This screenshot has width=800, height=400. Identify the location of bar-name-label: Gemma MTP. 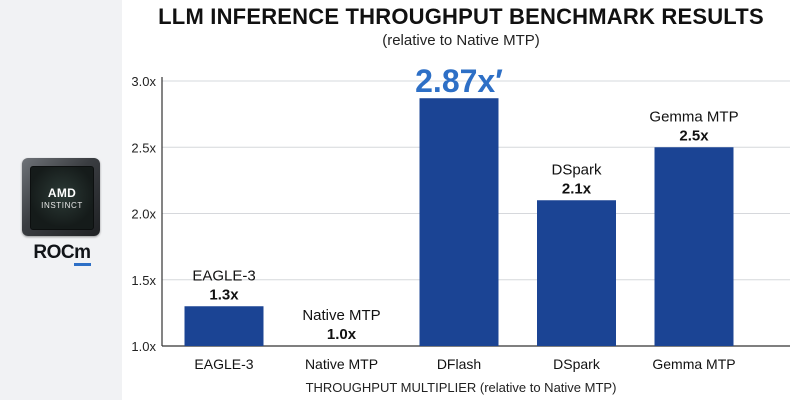
(693, 116).